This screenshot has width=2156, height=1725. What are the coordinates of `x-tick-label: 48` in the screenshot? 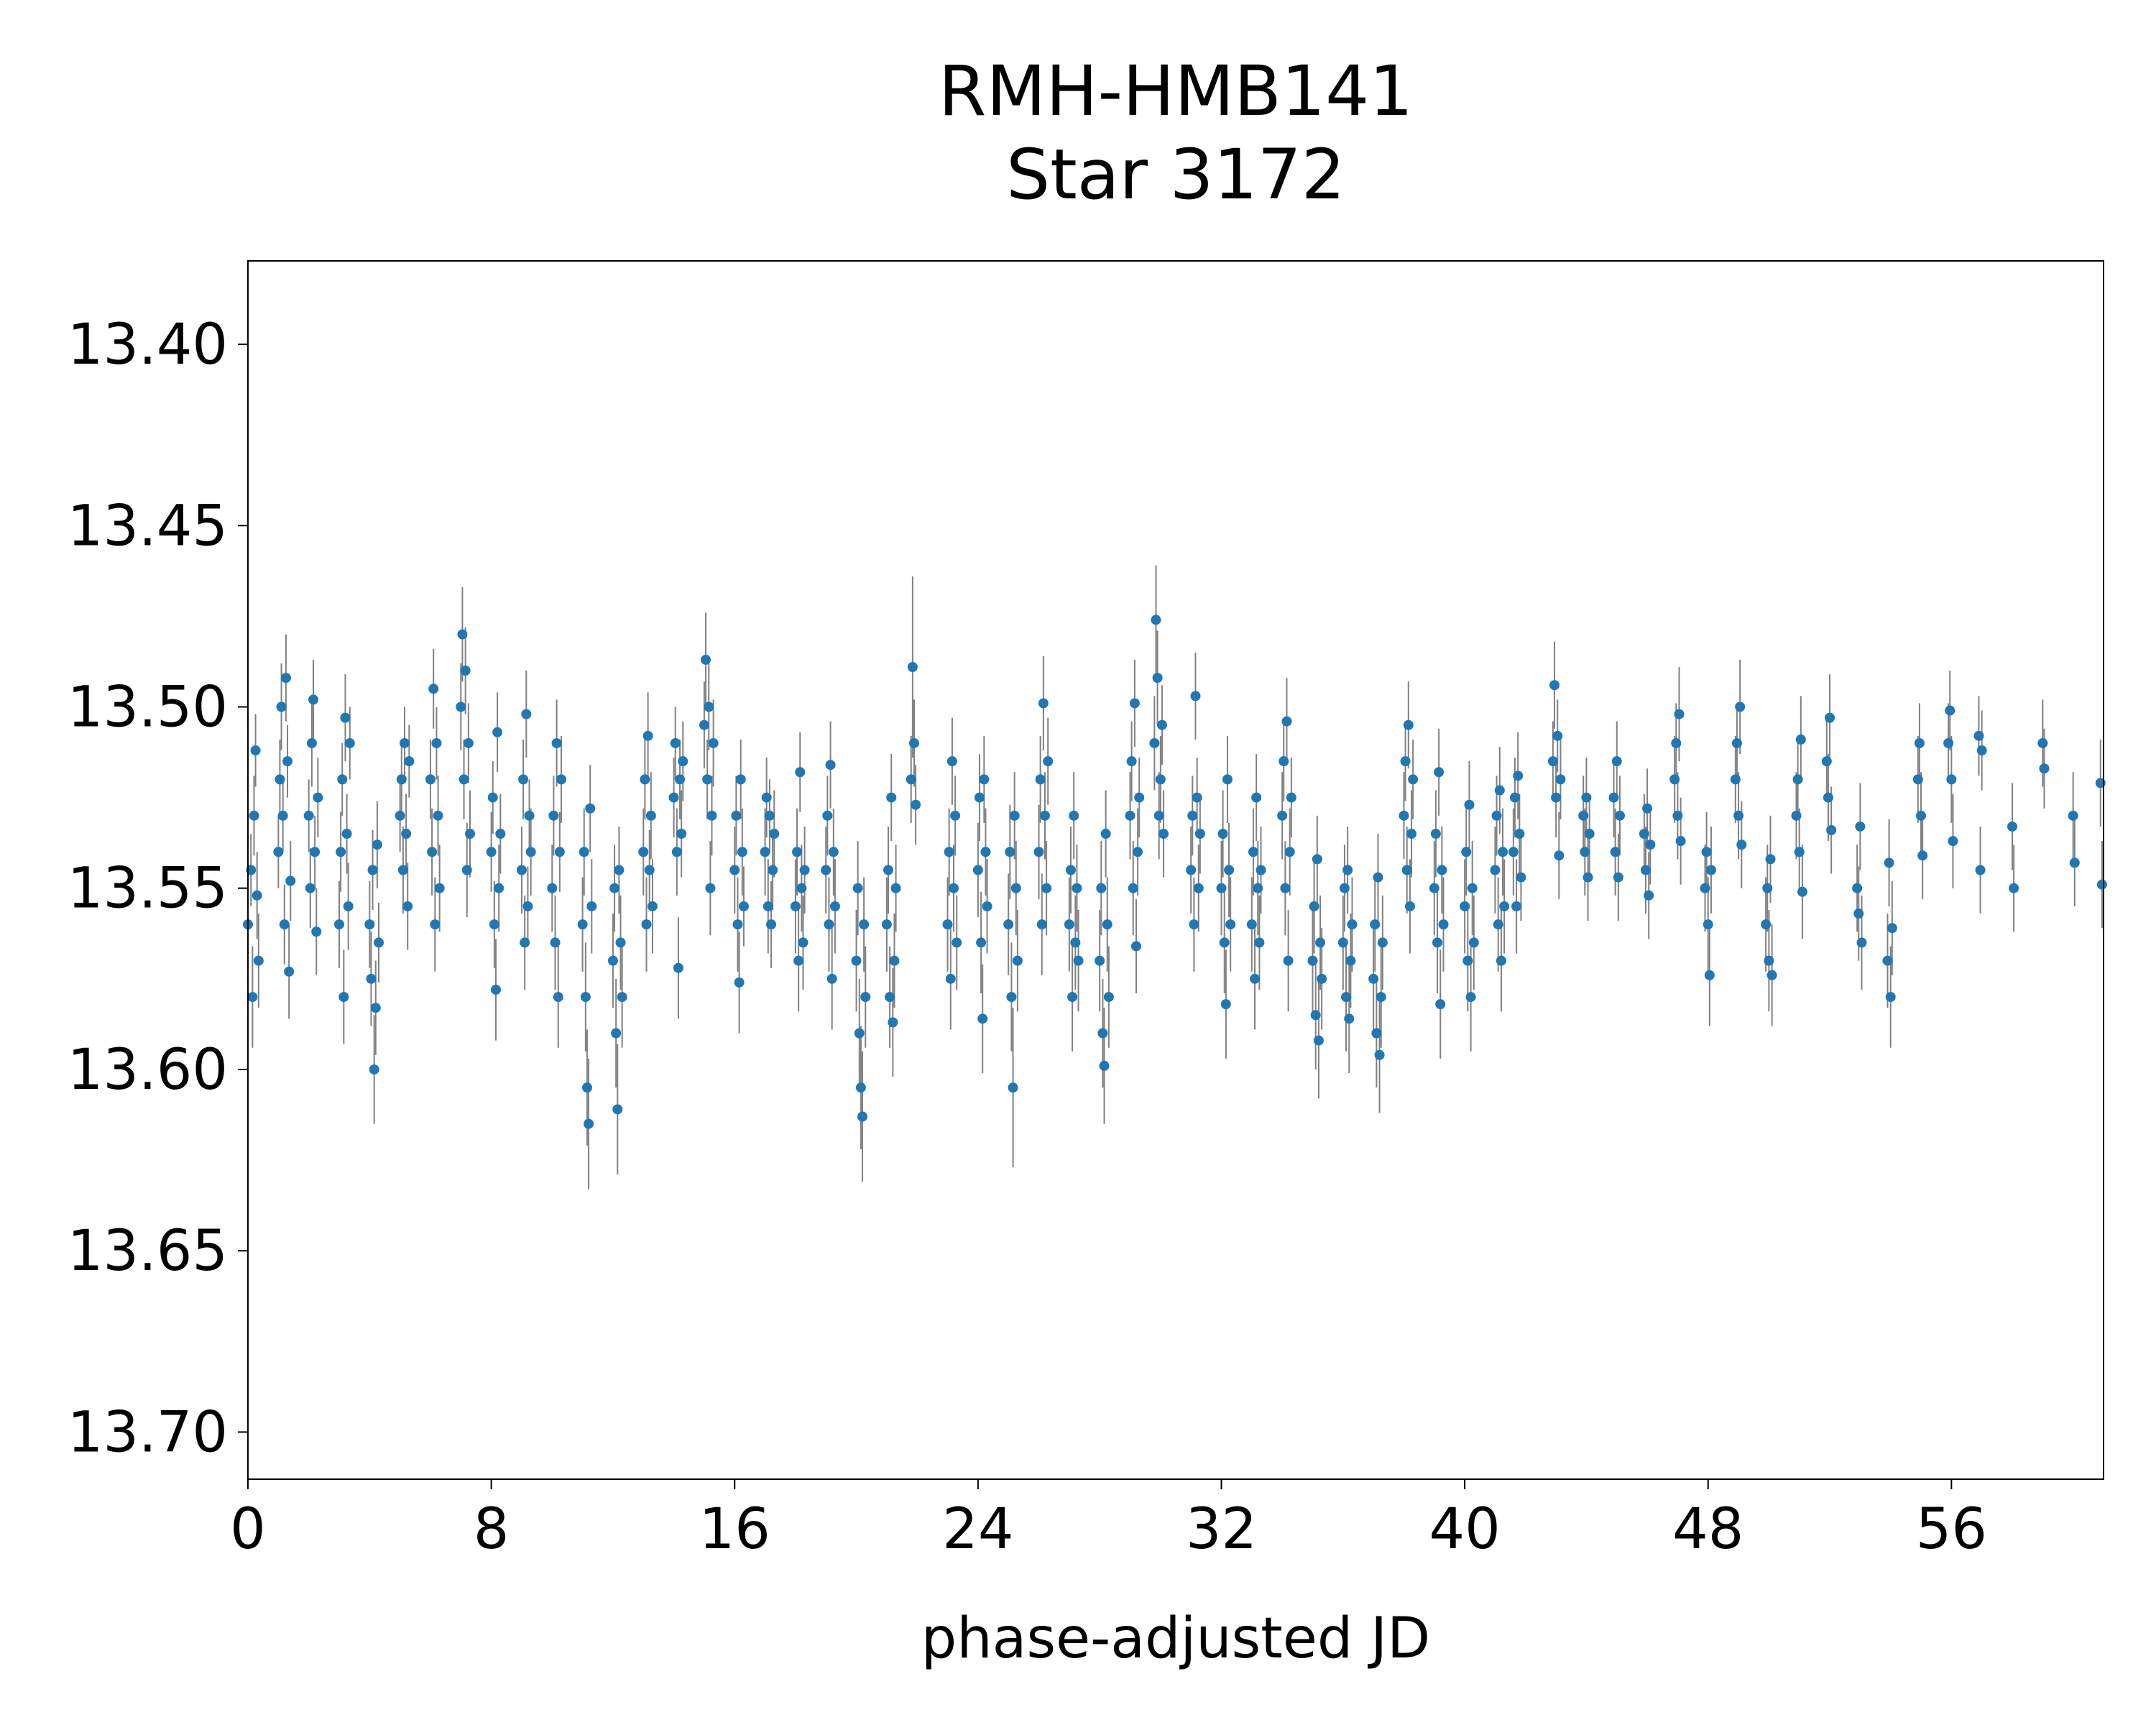 It's located at (1707, 1529).